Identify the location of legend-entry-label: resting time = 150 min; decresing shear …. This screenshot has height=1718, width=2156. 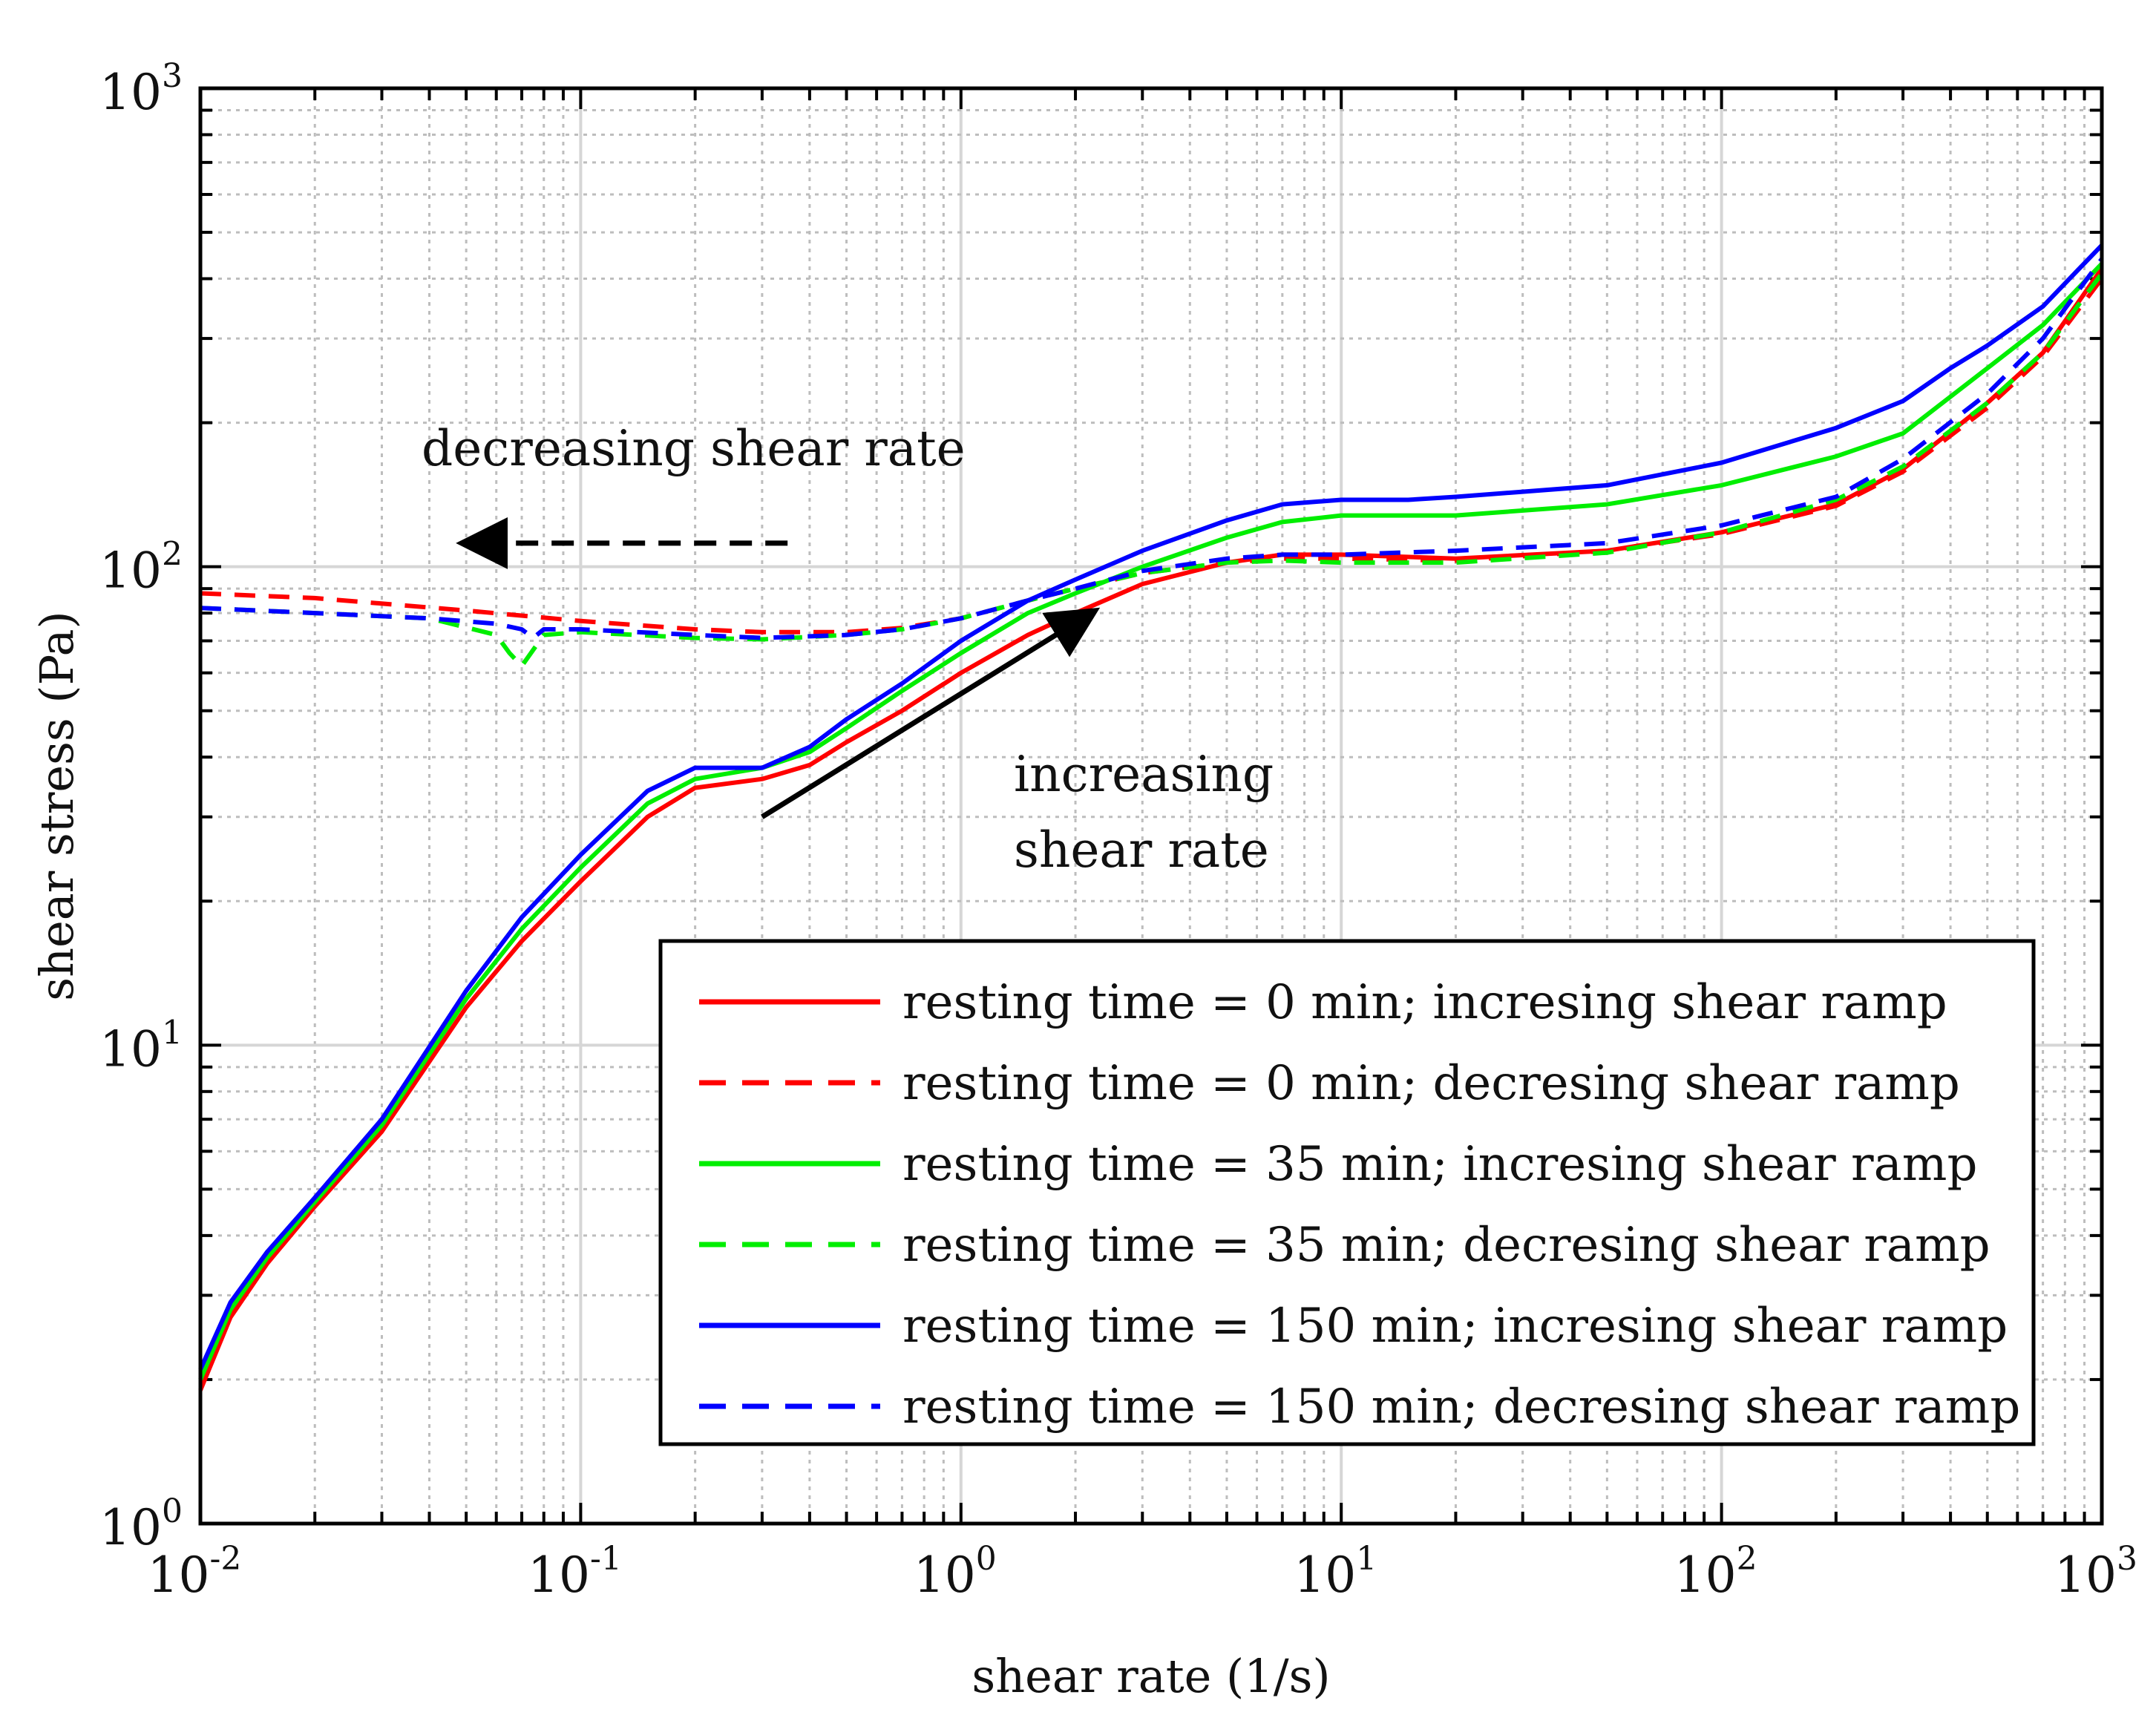
(1461, 1407).